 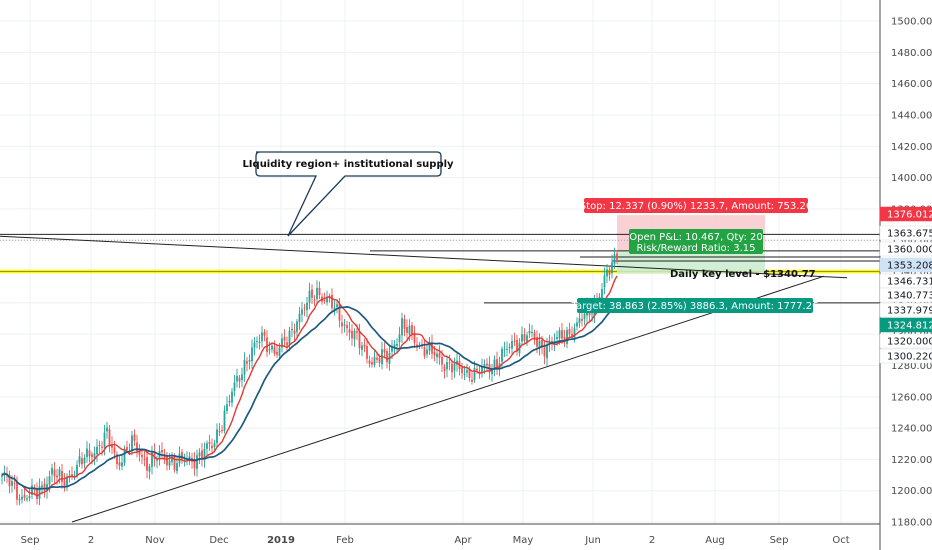 I want to click on price-tag: 1353.208, so click(x=909, y=266).